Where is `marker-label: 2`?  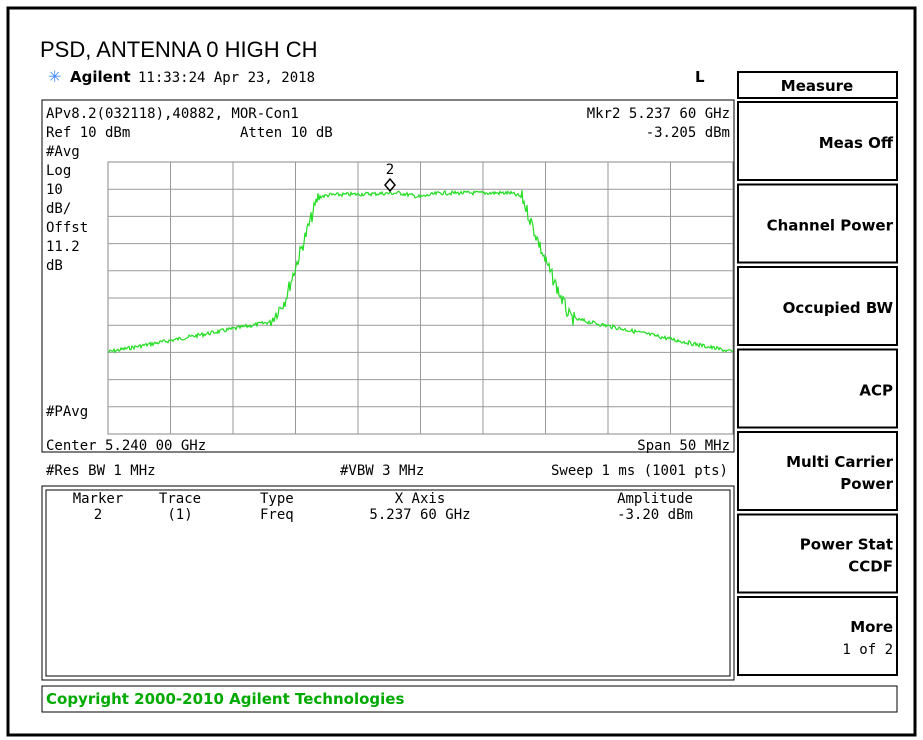 marker-label: 2 is located at coordinates (390, 170).